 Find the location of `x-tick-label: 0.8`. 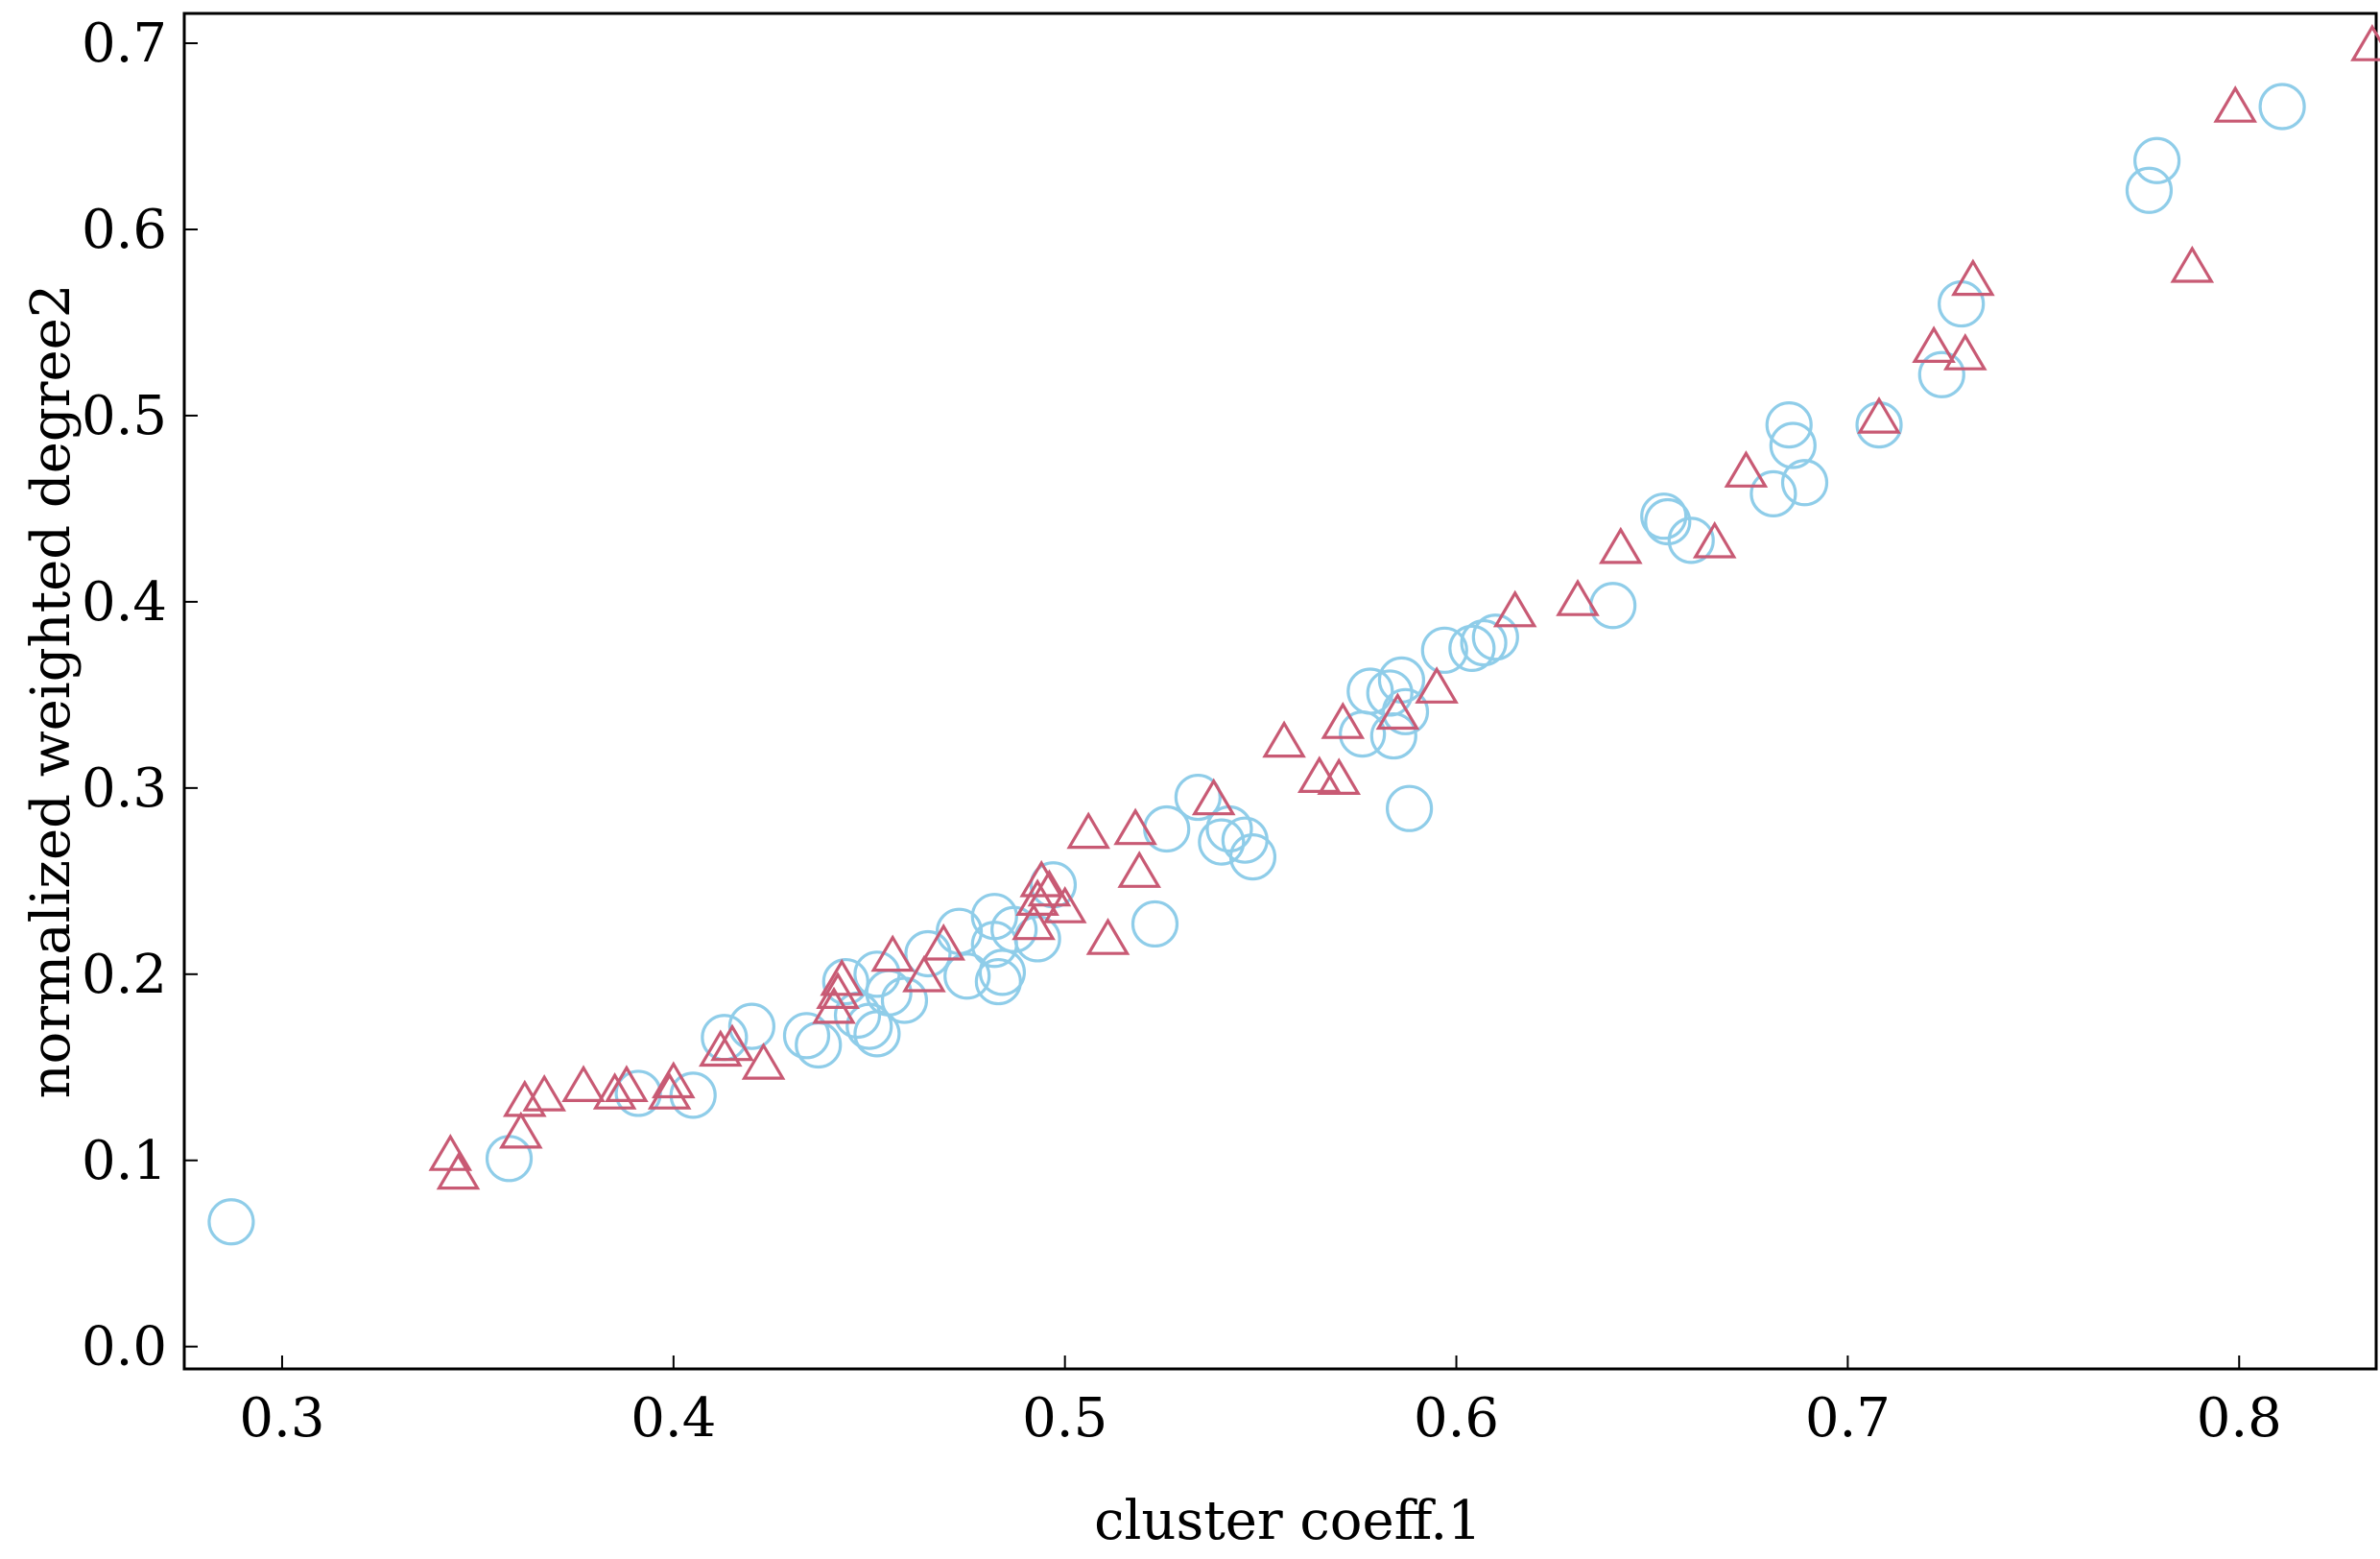

x-tick-label: 0.8 is located at coordinates (2240, 1418).